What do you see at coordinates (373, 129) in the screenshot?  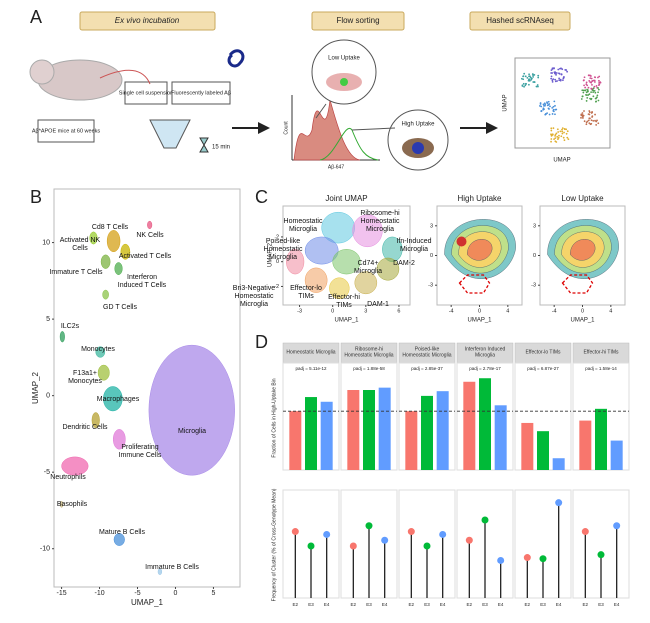 I see `zoom-line` at bounding box center [373, 129].